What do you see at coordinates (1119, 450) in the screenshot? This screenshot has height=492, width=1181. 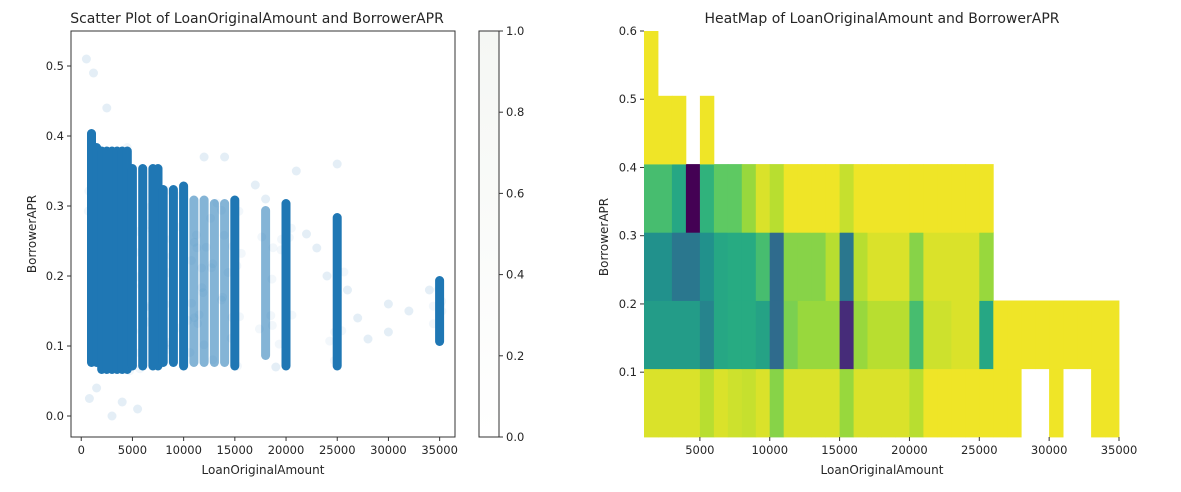 I see `heatmap-x-tick-label: 35000` at bounding box center [1119, 450].